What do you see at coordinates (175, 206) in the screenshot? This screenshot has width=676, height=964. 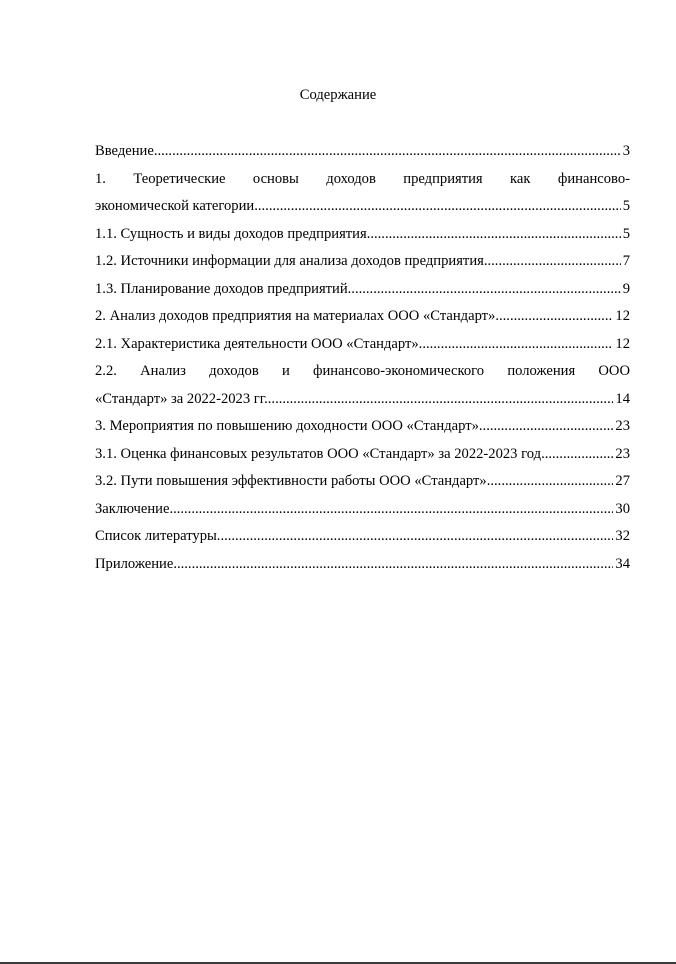 I see `toc-entry-title: экономической категории` at bounding box center [175, 206].